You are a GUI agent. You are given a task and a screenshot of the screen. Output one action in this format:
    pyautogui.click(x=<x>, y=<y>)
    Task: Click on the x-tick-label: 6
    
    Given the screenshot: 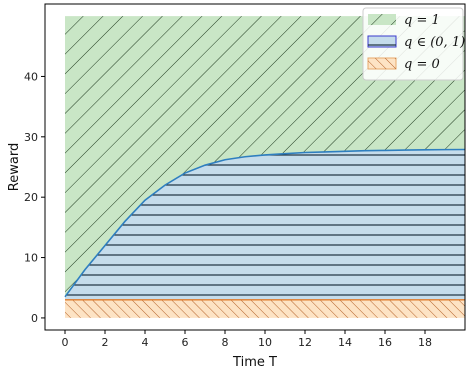 What is the action you would take?
    pyautogui.click(x=185, y=342)
    